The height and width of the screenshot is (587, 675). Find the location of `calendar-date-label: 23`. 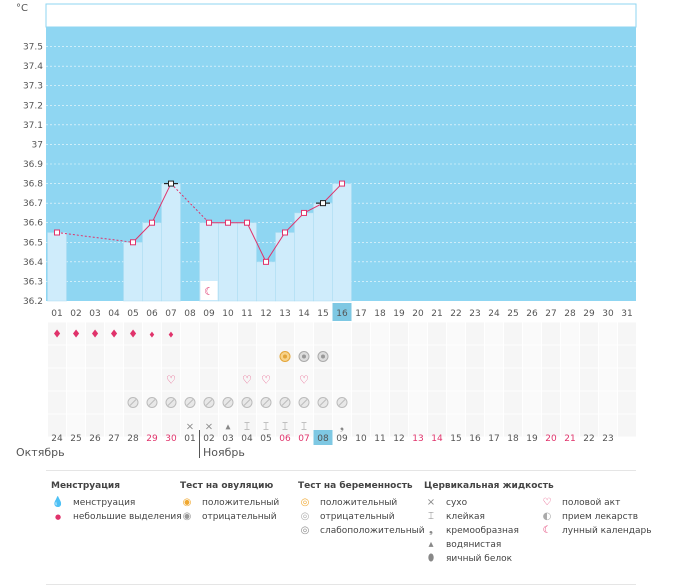

calendar-date-label: 23 is located at coordinates (607, 439).